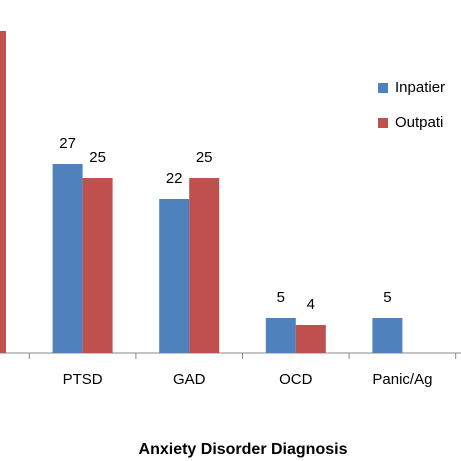 The height and width of the screenshot is (461, 461). Describe the element at coordinates (420, 87) in the screenshot. I see `legend-label: Inpatier` at that location.